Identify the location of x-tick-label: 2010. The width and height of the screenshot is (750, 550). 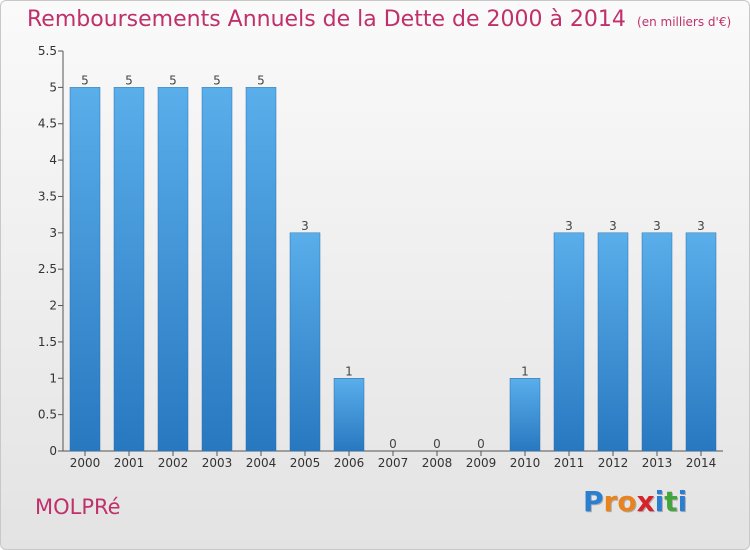
(525, 463).